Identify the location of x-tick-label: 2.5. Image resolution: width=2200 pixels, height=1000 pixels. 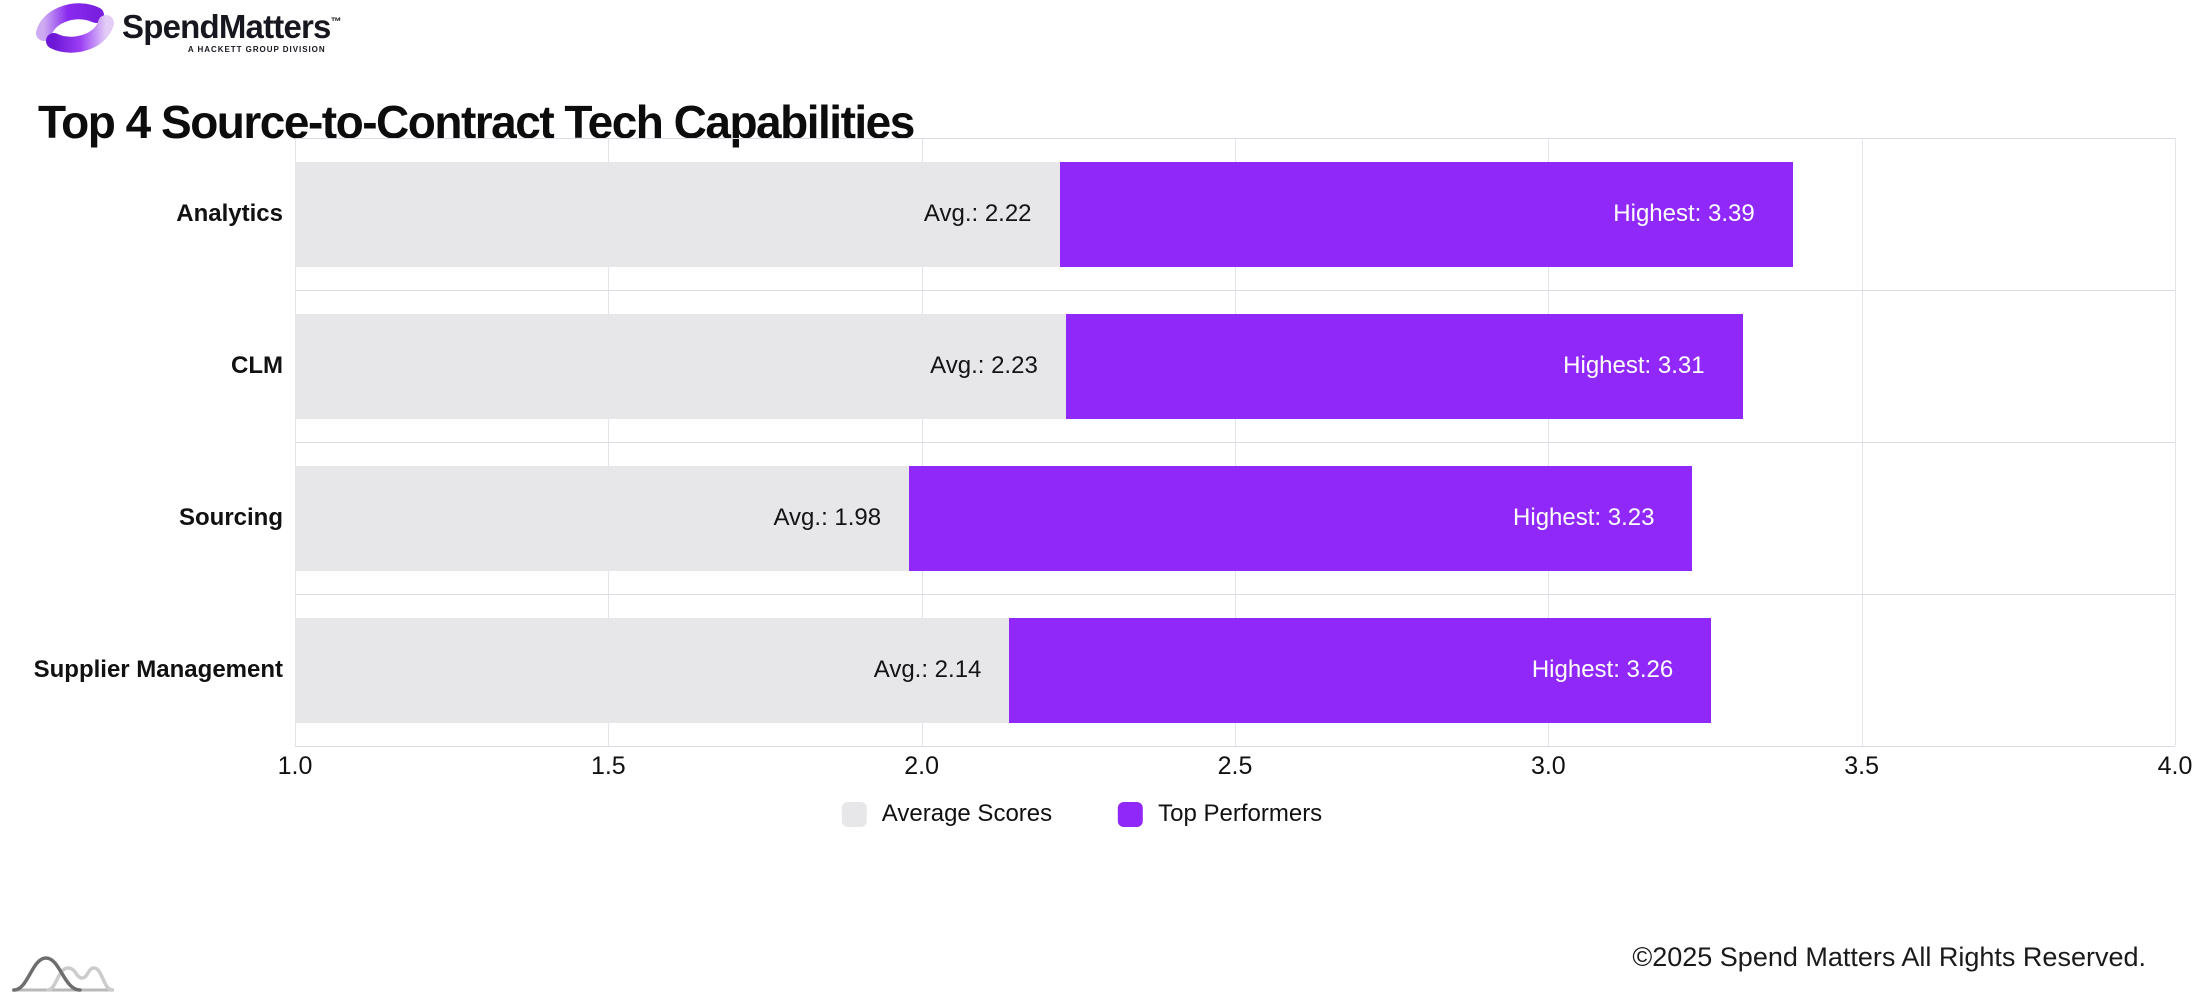
(1235, 766).